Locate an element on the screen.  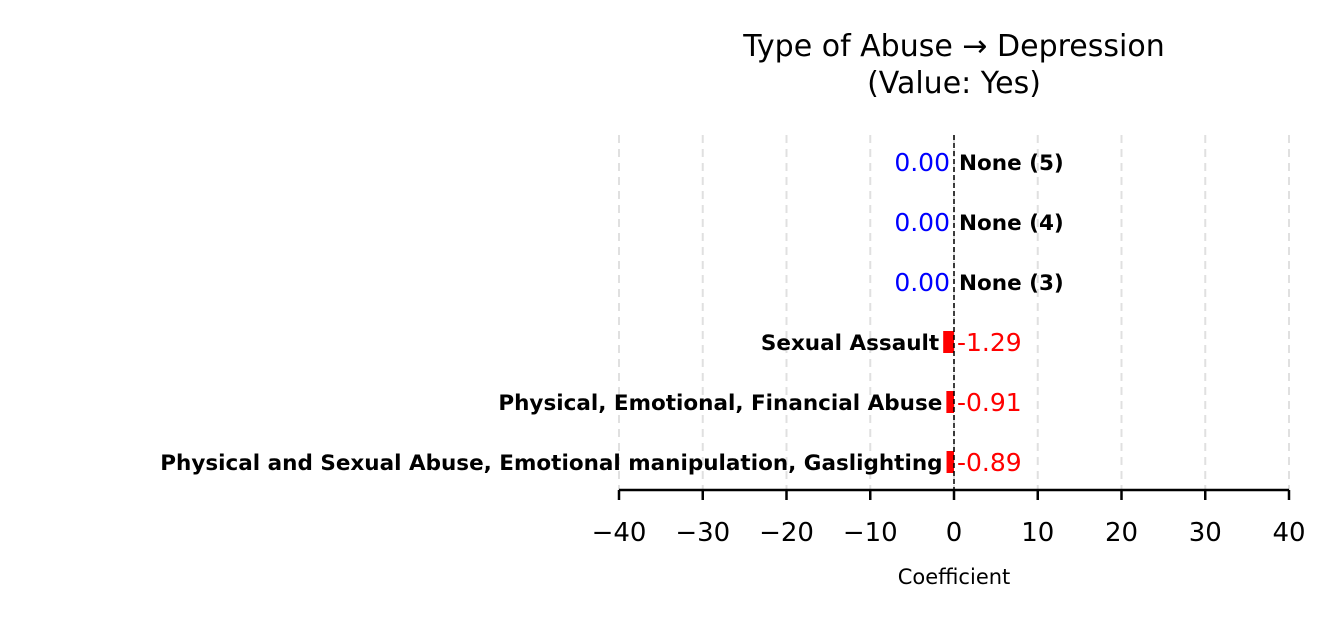
x-tick-label: 10 is located at coordinates (1037, 533).